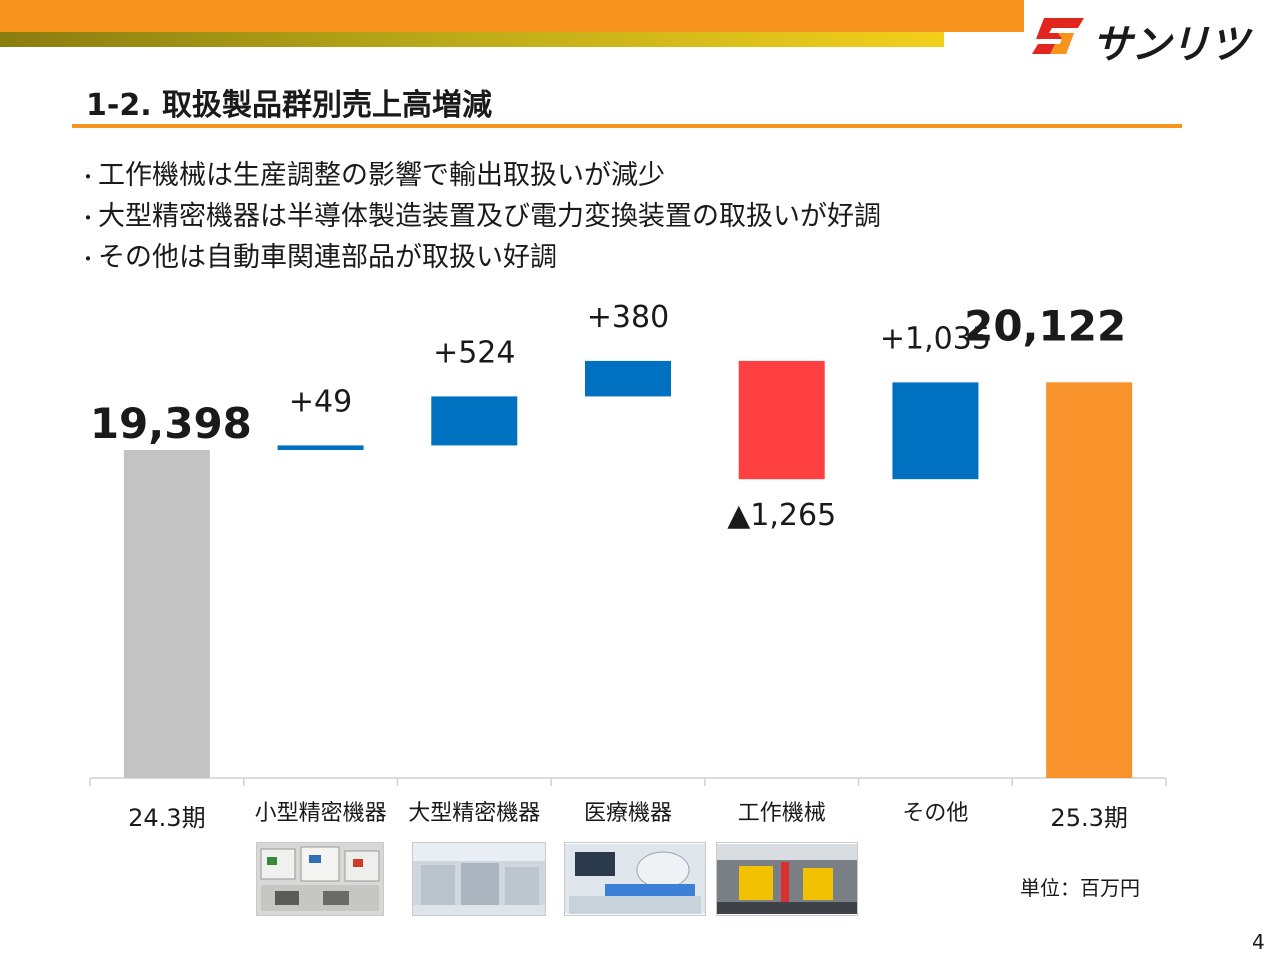 The image size is (1280, 960). Describe the element at coordinates (1058, 36) in the screenshot. I see `sanritsu-s-logo-icon` at that location.